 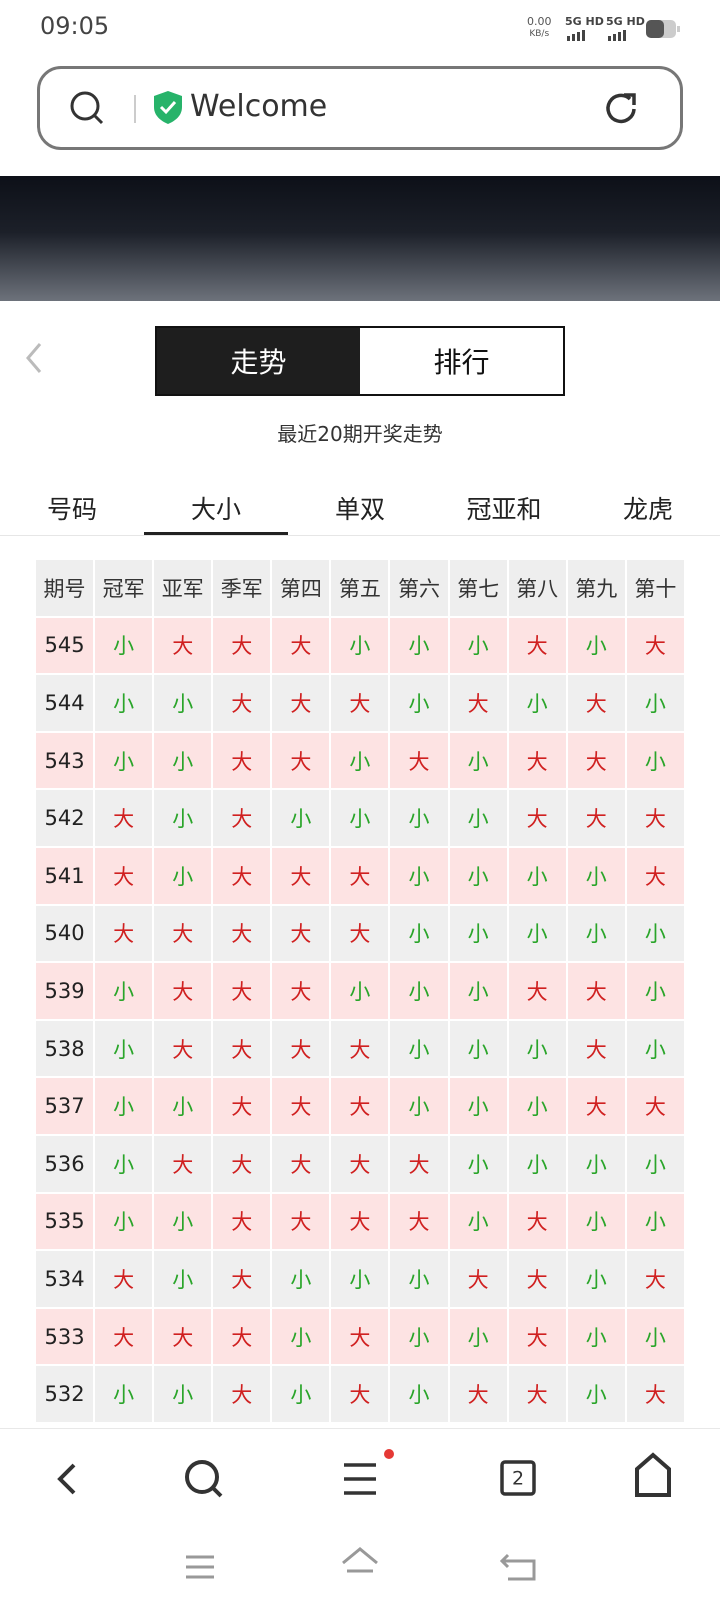 What do you see at coordinates (360, 588) in the screenshot?
I see `header-cell: 第五` at bounding box center [360, 588].